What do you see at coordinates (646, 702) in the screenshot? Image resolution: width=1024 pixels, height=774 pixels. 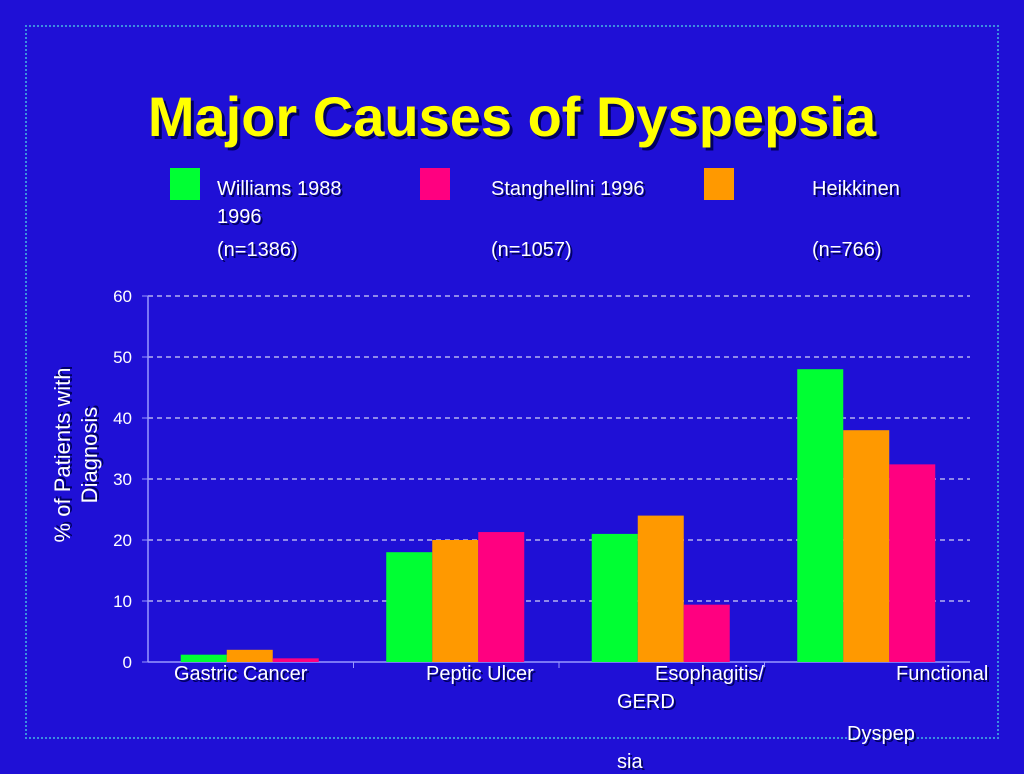 I see `category-label-gerd: GERD` at bounding box center [646, 702].